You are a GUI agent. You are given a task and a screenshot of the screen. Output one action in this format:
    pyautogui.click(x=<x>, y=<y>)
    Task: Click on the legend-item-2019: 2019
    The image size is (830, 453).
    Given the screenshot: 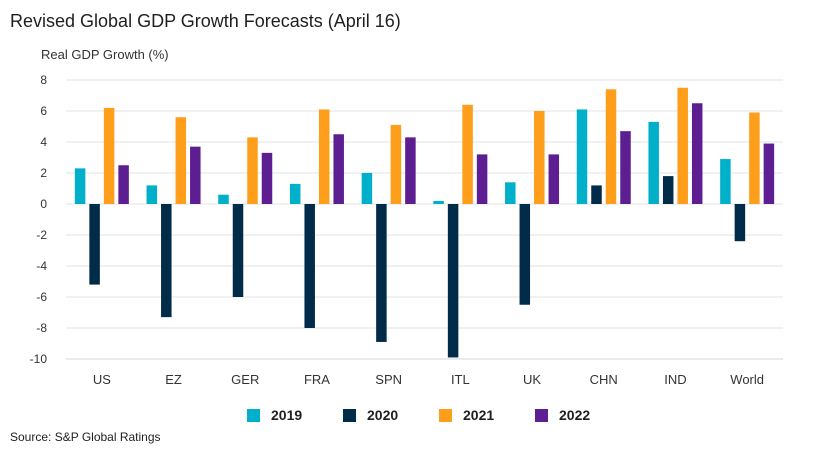 What is the action you would take?
    pyautogui.click(x=274, y=415)
    